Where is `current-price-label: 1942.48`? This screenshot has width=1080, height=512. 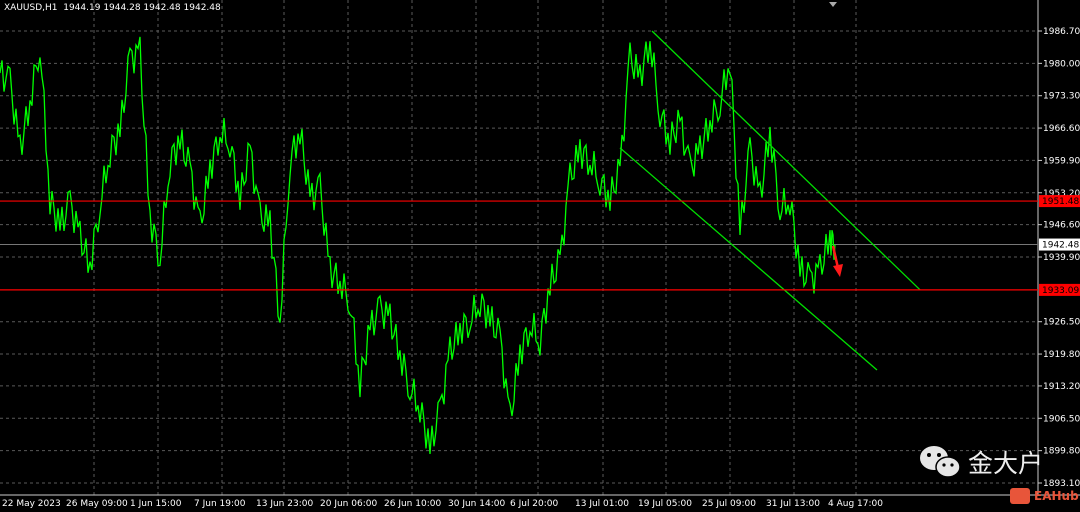
current-price-label: 1942.48 is located at coordinates (1060, 246).